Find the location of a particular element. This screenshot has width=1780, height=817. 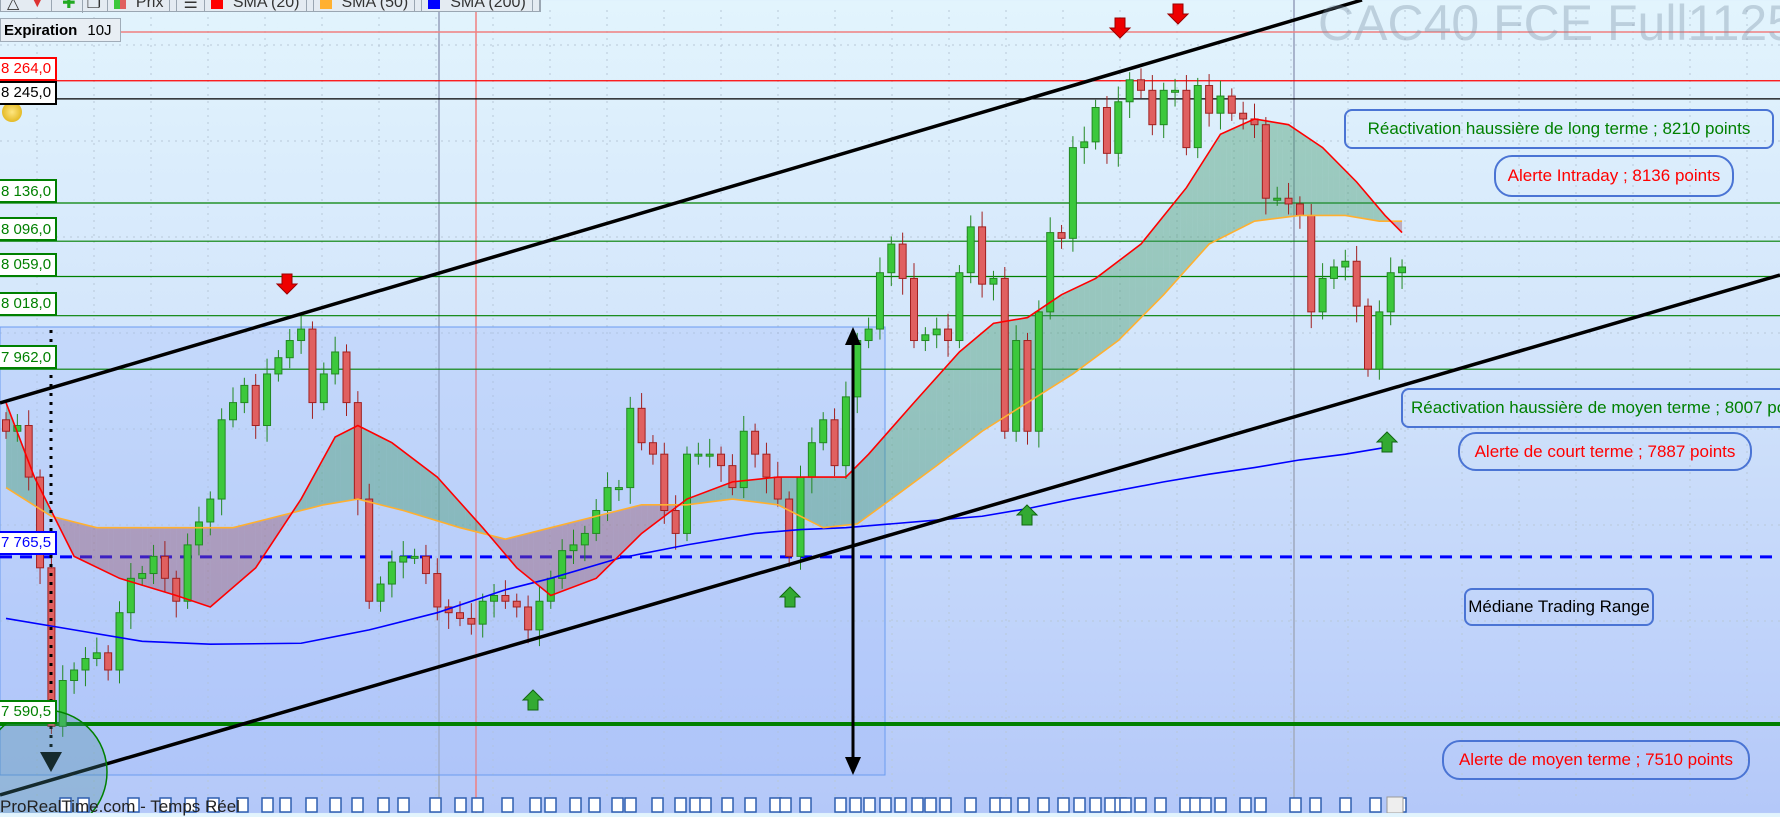

price-level-label: 8 245,0 is located at coordinates (29, 92).